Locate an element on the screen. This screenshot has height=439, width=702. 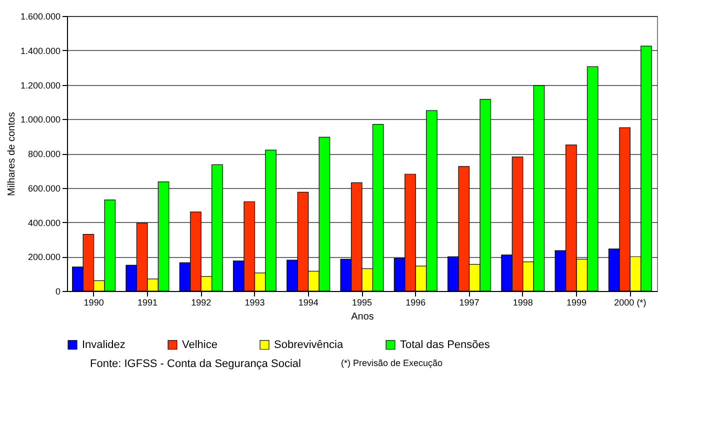
x-tick-label: 1997 is located at coordinates (469, 303).